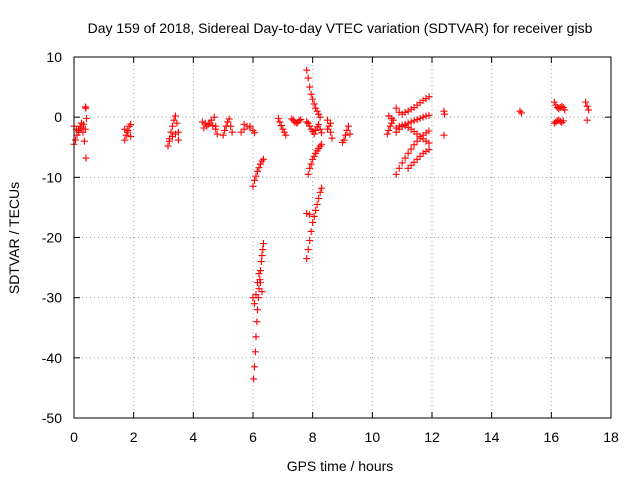 The height and width of the screenshot is (480, 640). I want to click on series-seg-6.1, so click(258, 172).